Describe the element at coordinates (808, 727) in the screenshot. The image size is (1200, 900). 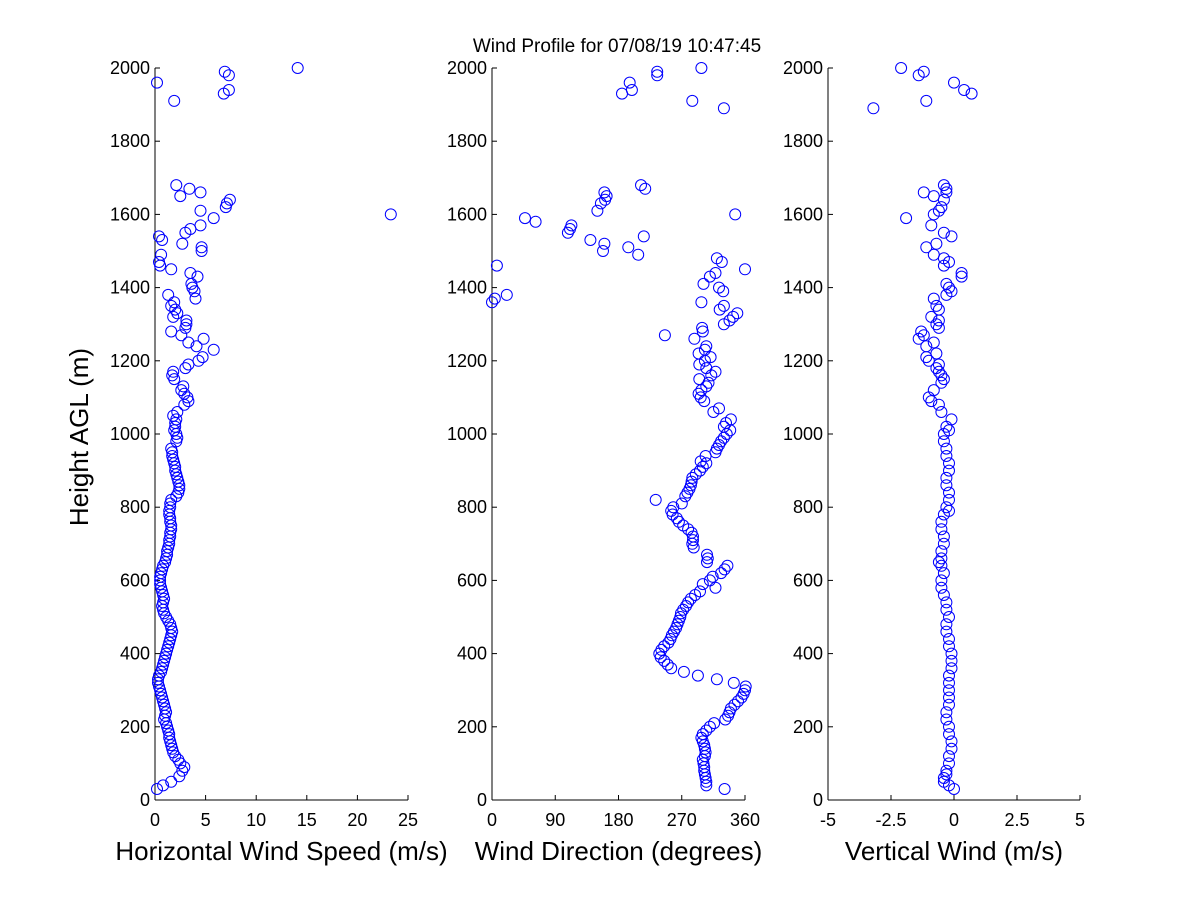
I see `y-tick-label: 200` at that location.